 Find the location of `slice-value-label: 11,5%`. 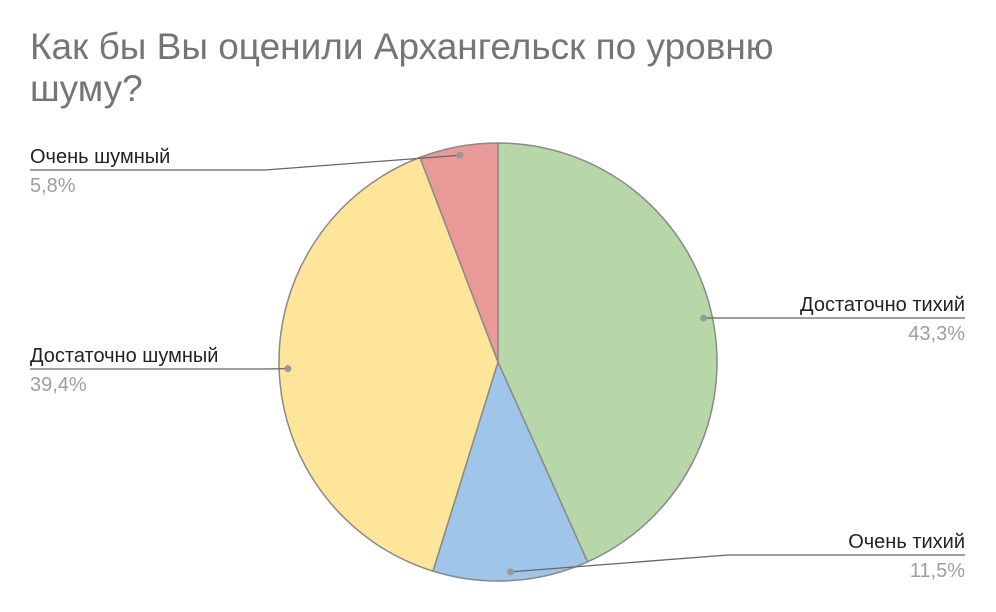

slice-value-label: 11,5% is located at coordinates (937, 571).